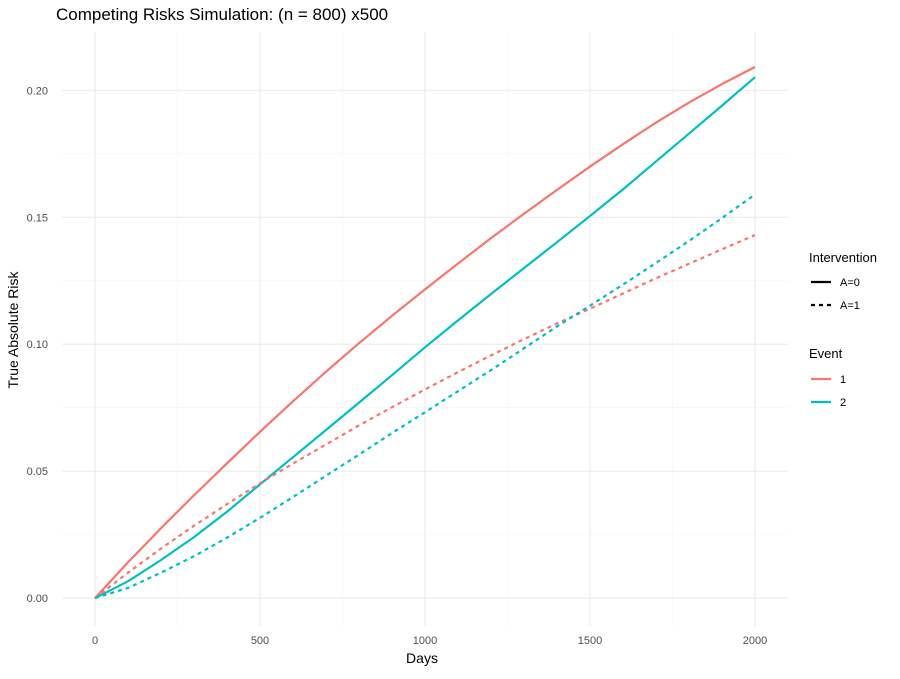  What do you see at coordinates (37, 472) in the screenshot?
I see `y-tick-label: 0.05` at bounding box center [37, 472].